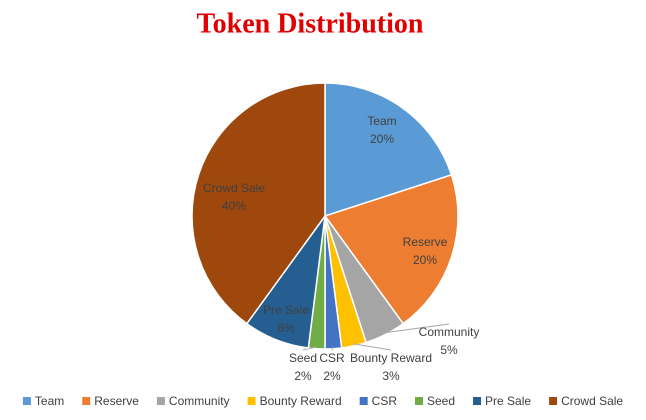 This screenshot has height=420, width=646. I want to click on legend-label: Seed, so click(441, 401).